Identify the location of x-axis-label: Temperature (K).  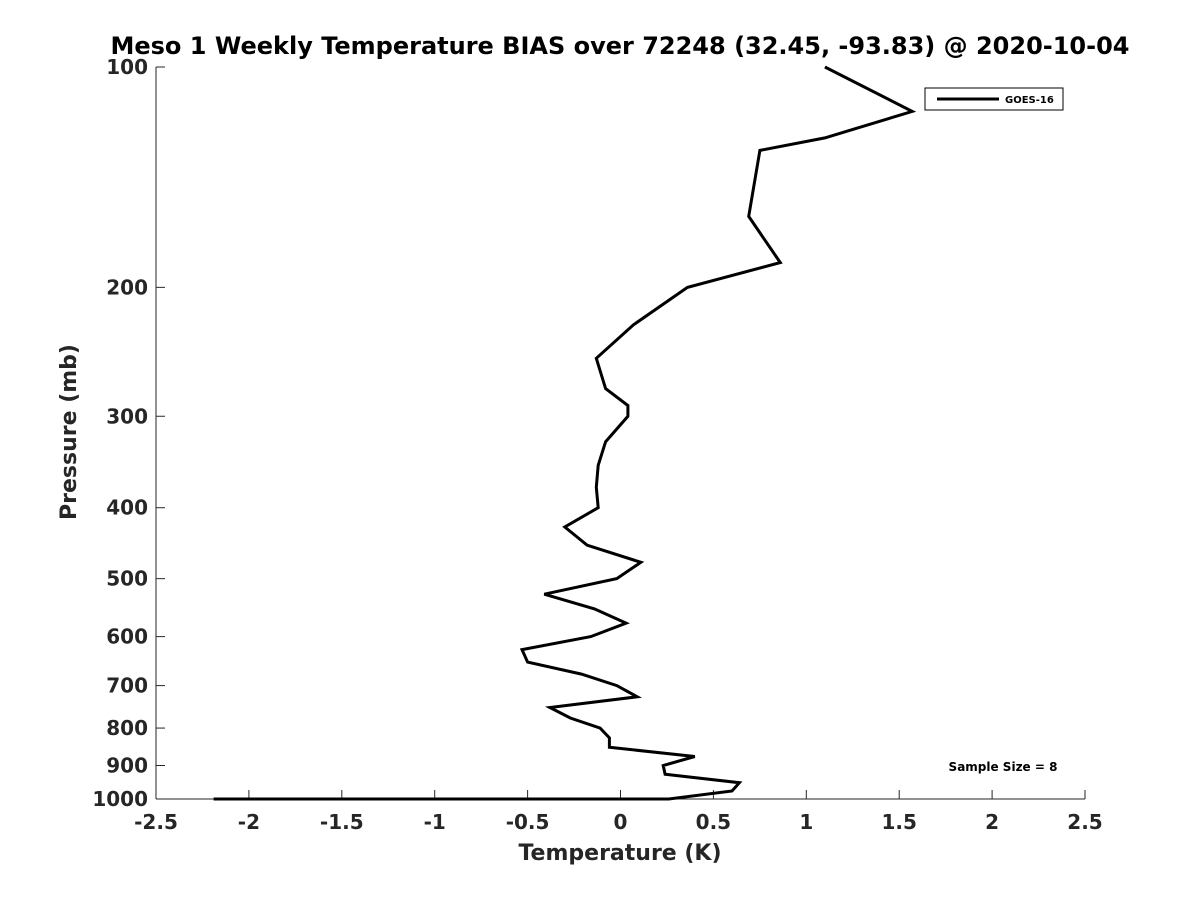
(619, 853).